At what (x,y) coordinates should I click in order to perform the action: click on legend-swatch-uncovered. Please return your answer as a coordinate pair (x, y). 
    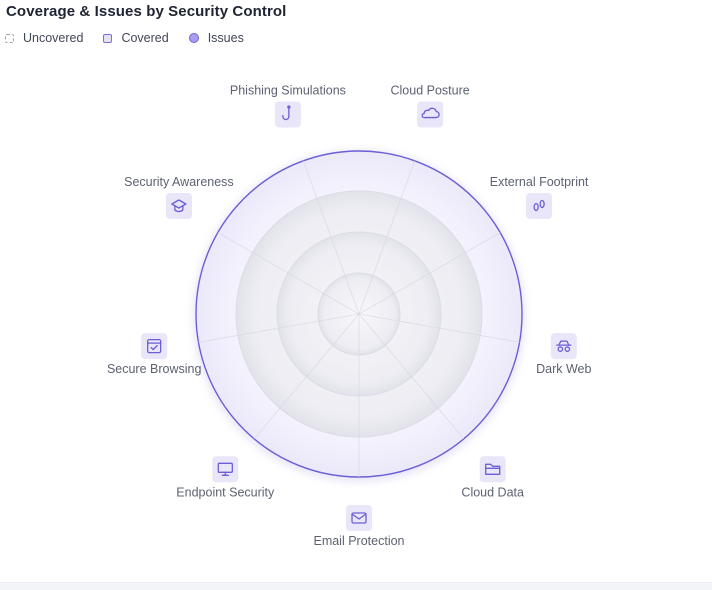
    Looking at the image, I should click on (9, 38).